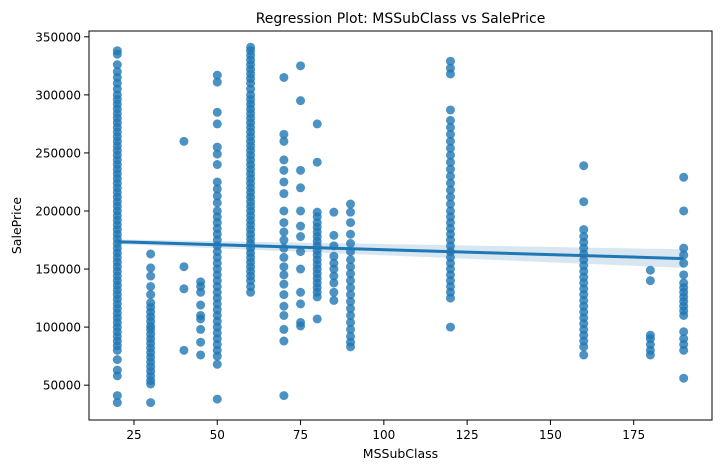 Image resolution: width=721 pixels, height=470 pixels. I want to click on x-tick-label: 75, so click(300, 435).